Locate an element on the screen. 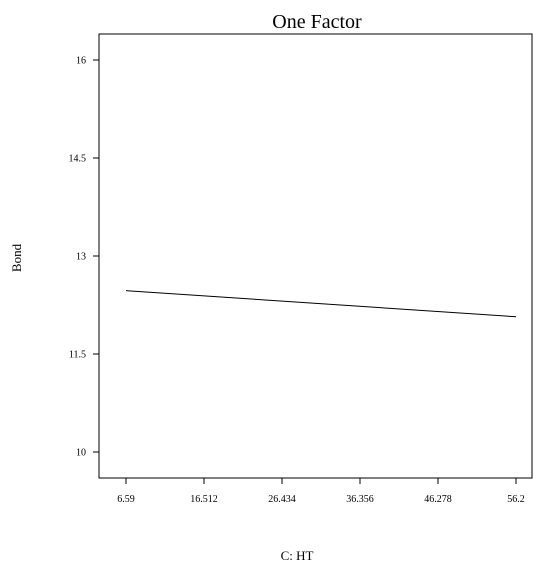  series-line is located at coordinates (321, 304).